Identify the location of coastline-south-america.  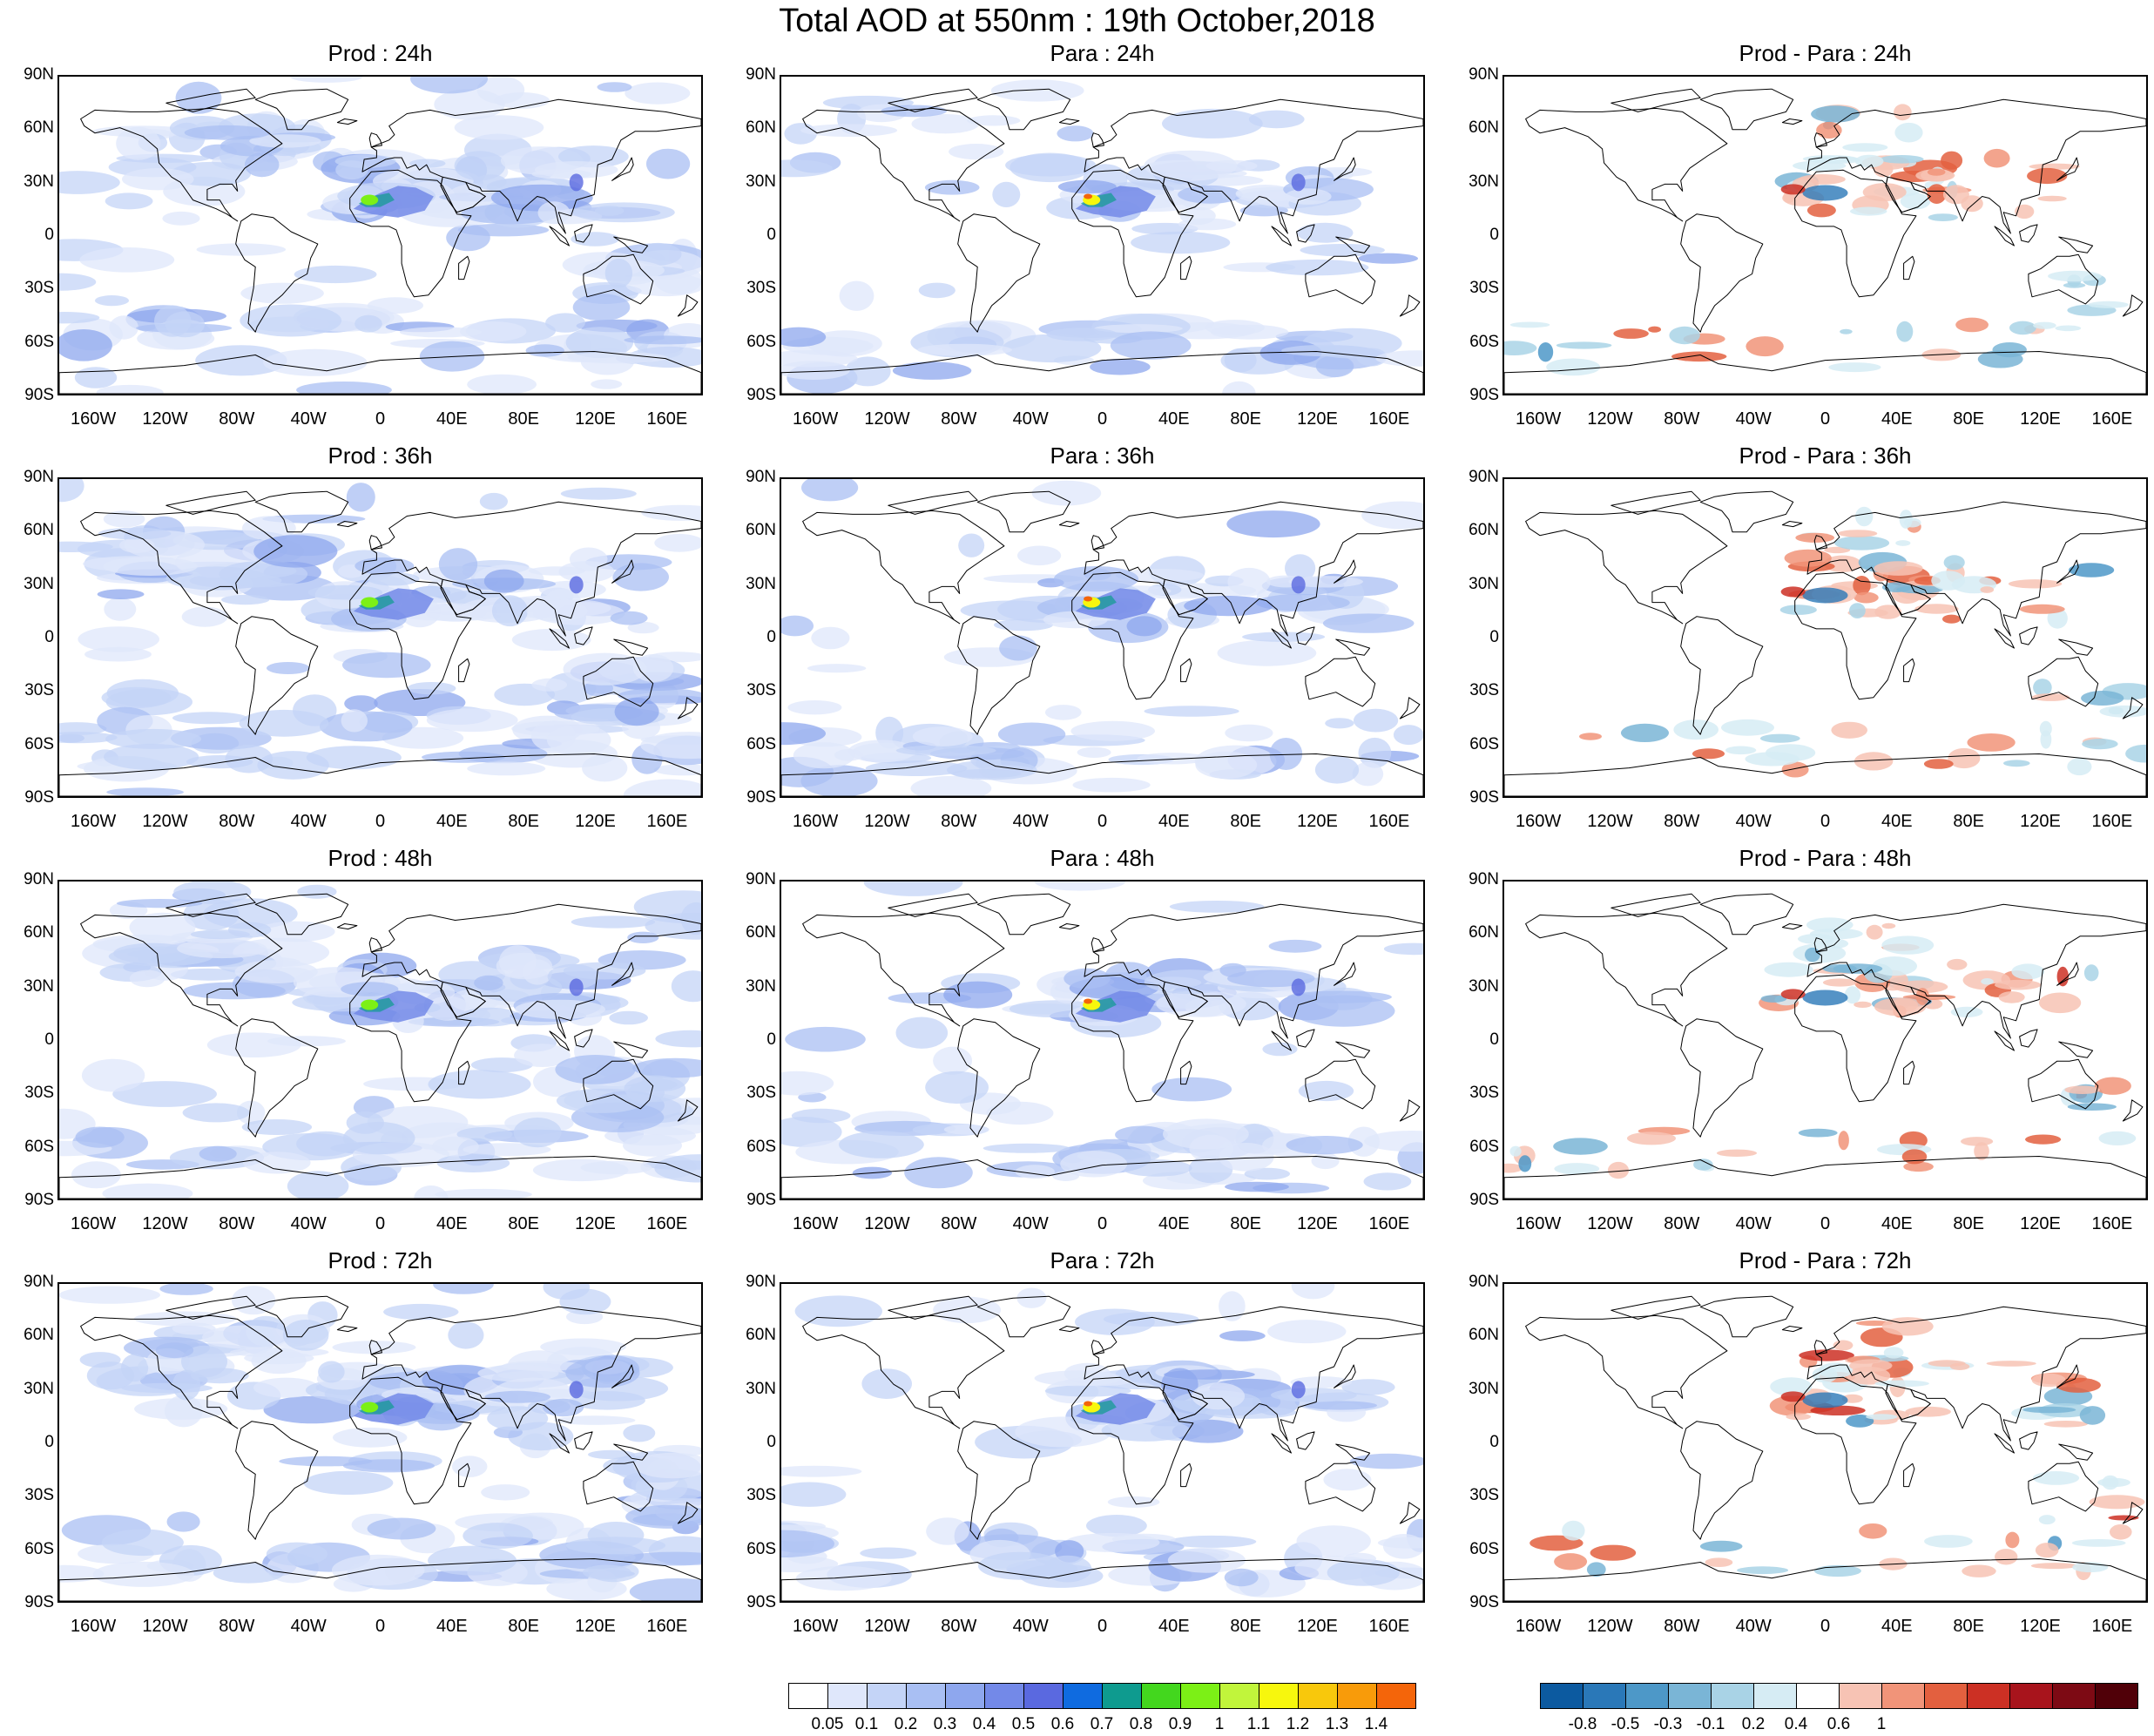
(1722, 1078).